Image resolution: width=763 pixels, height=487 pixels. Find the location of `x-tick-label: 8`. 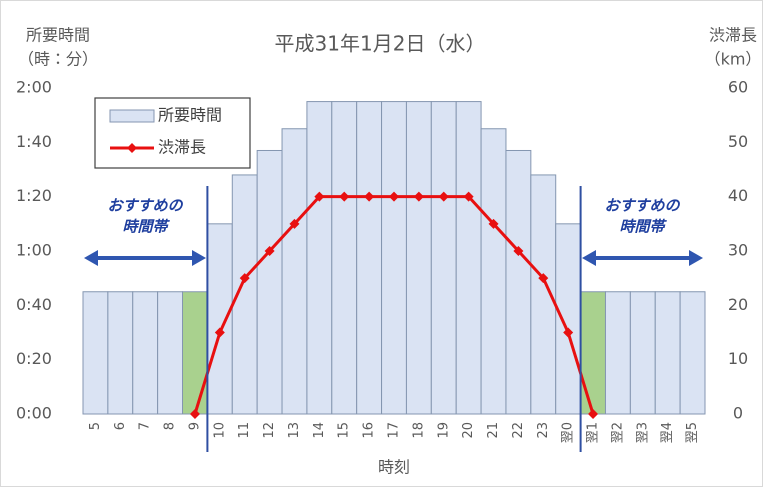

x-tick-label: 8 is located at coordinates (170, 426).